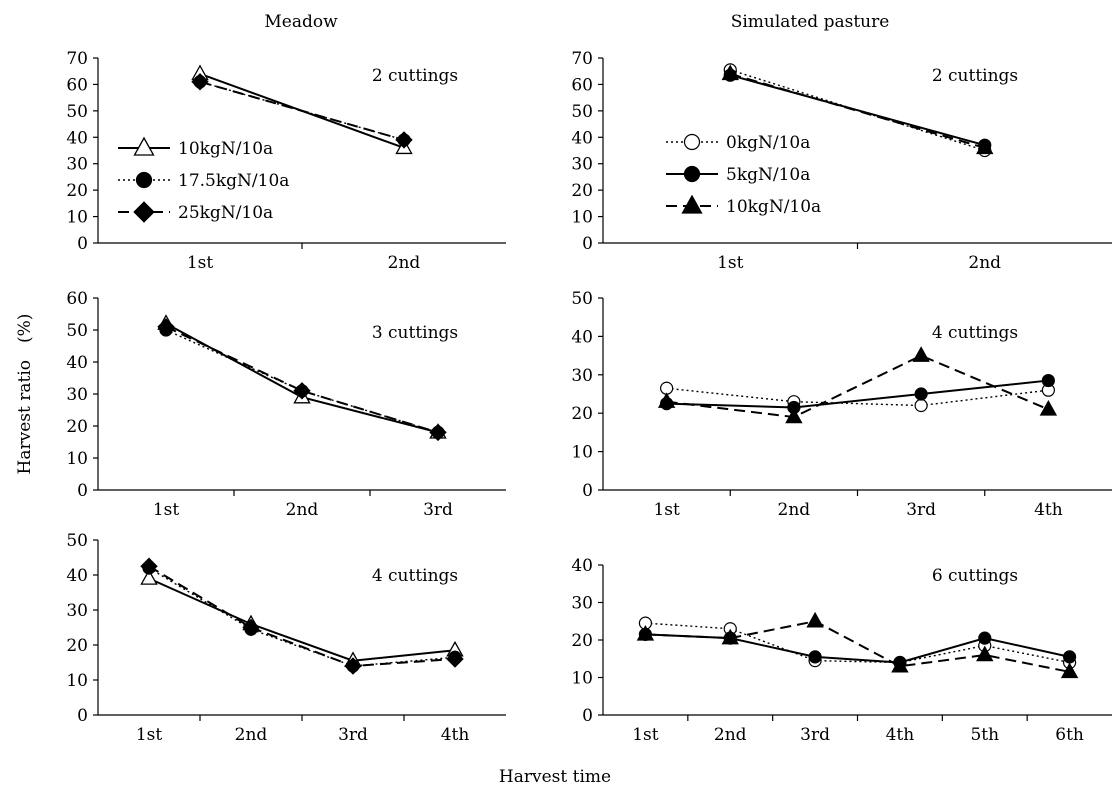 This screenshot has height=787, width=1112. I want to click on cuttings-annotation: 2 cuttings, so click(415, 76).